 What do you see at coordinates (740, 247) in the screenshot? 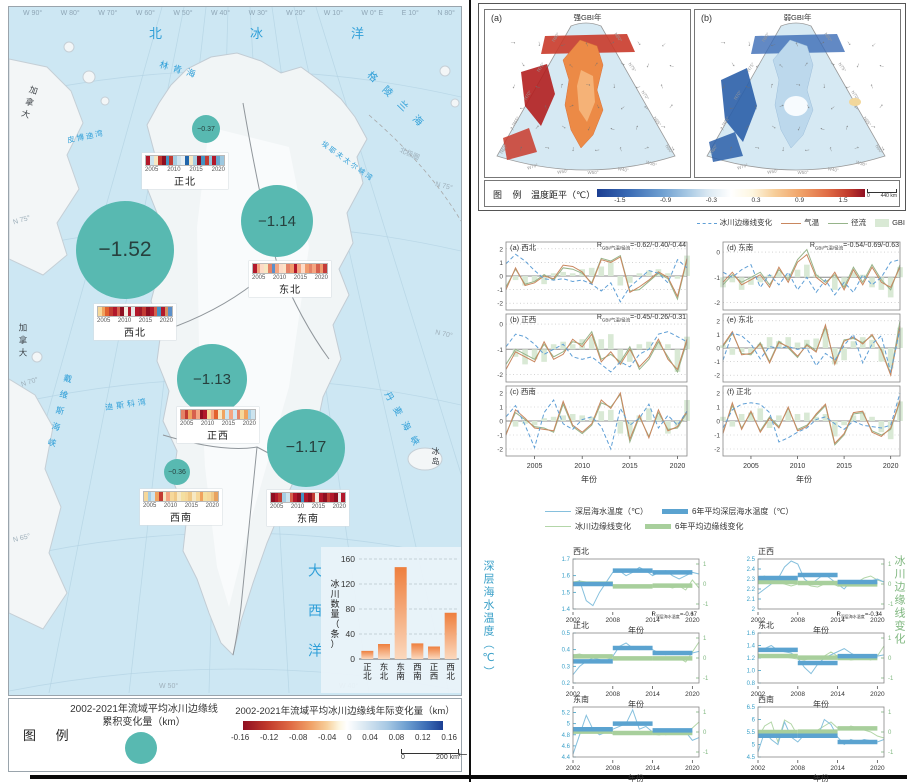
I see `ts-panel-title: (d) 东南` at bounding box center [740, 247].